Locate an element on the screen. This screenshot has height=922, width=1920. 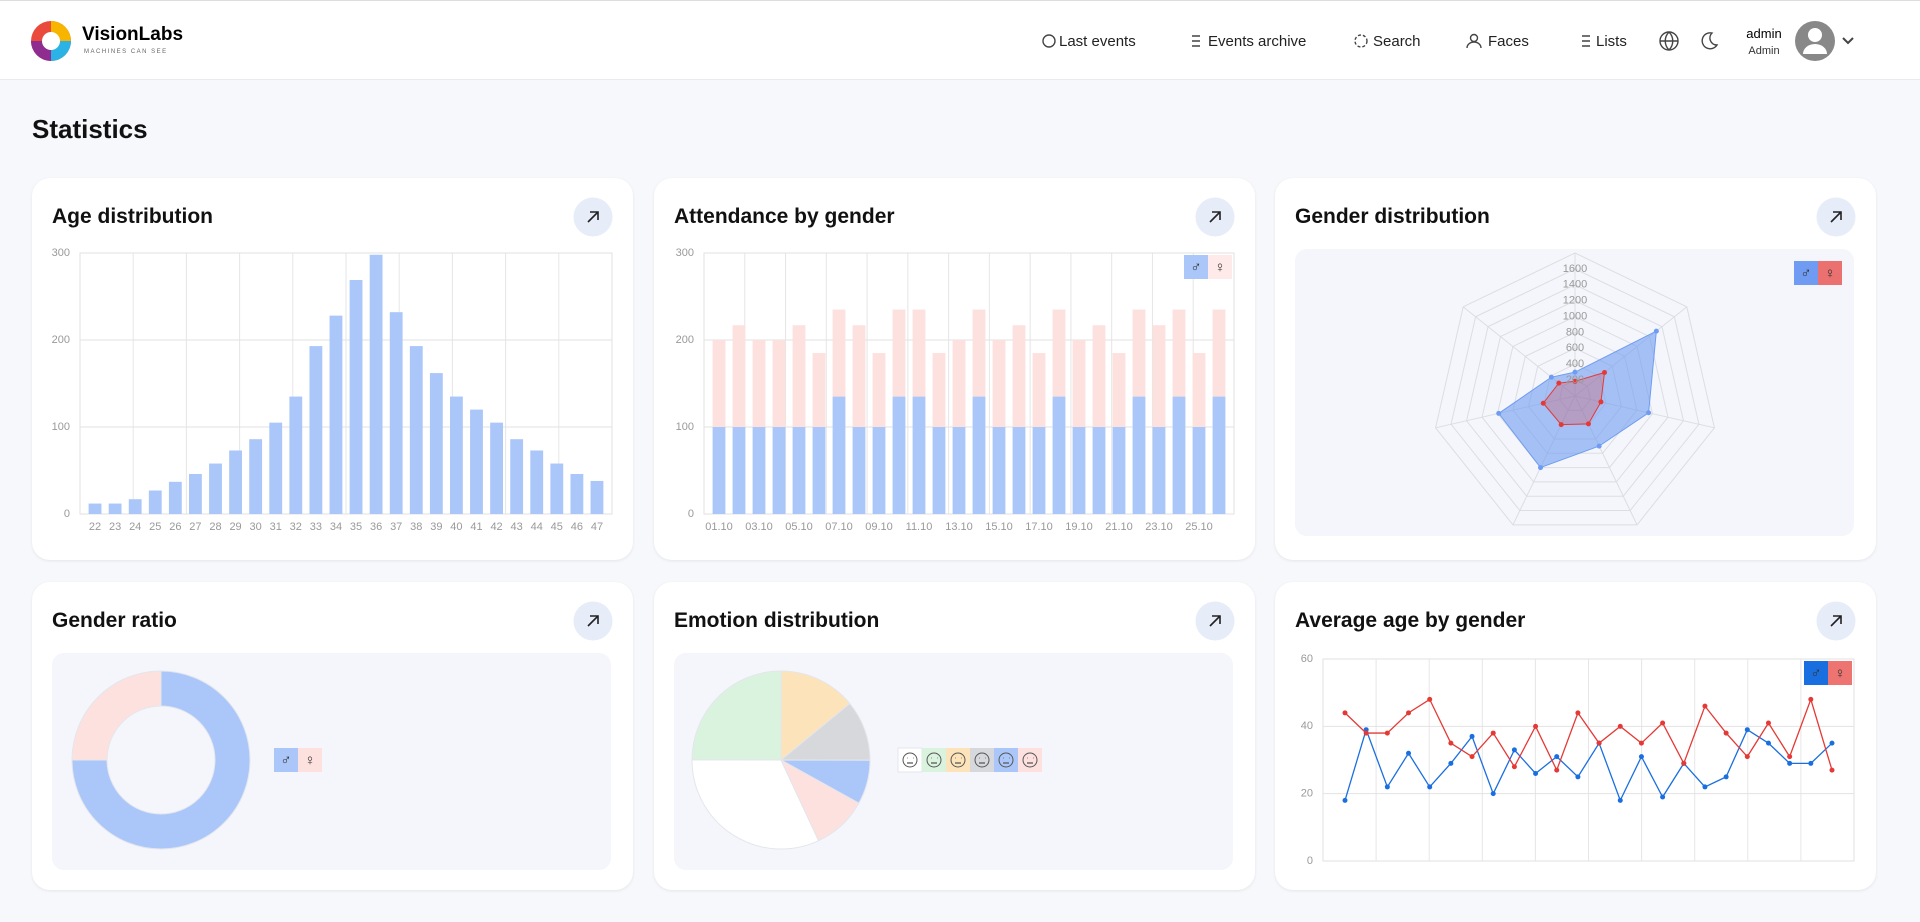
nav-item: Events archive is located at coordinates (1257, 41).